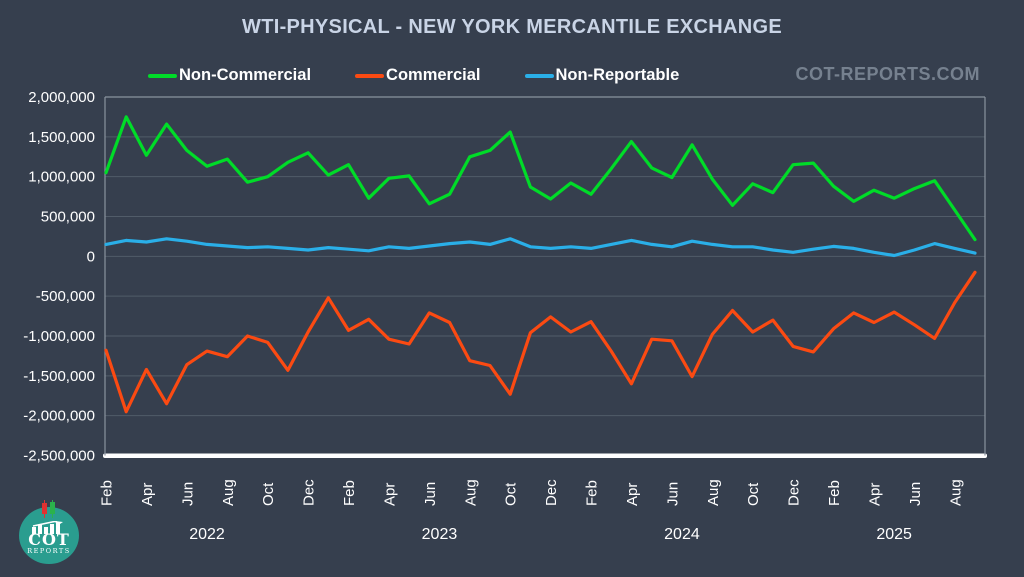 The width and height of the screenshot is (1024, 577). What do you see at coordinates (59, 376) in the screenshot?
I see `y-tick-label: -1,500,000` at bounding box center [59, 376].